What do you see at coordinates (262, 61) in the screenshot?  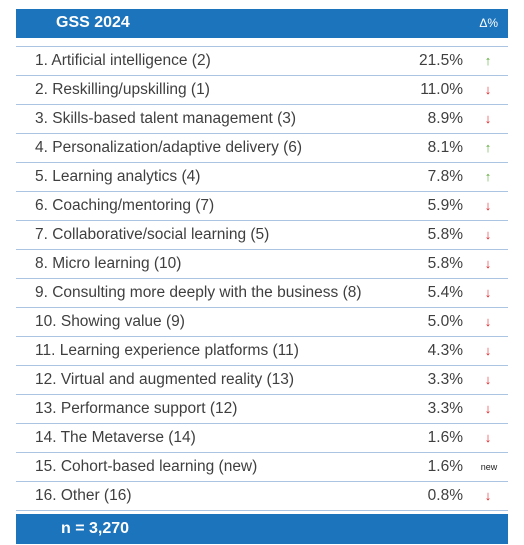 I see `table-row: 1. Artificial intelligence (2) 21.5% ↑` at bounding box center [262, 61].